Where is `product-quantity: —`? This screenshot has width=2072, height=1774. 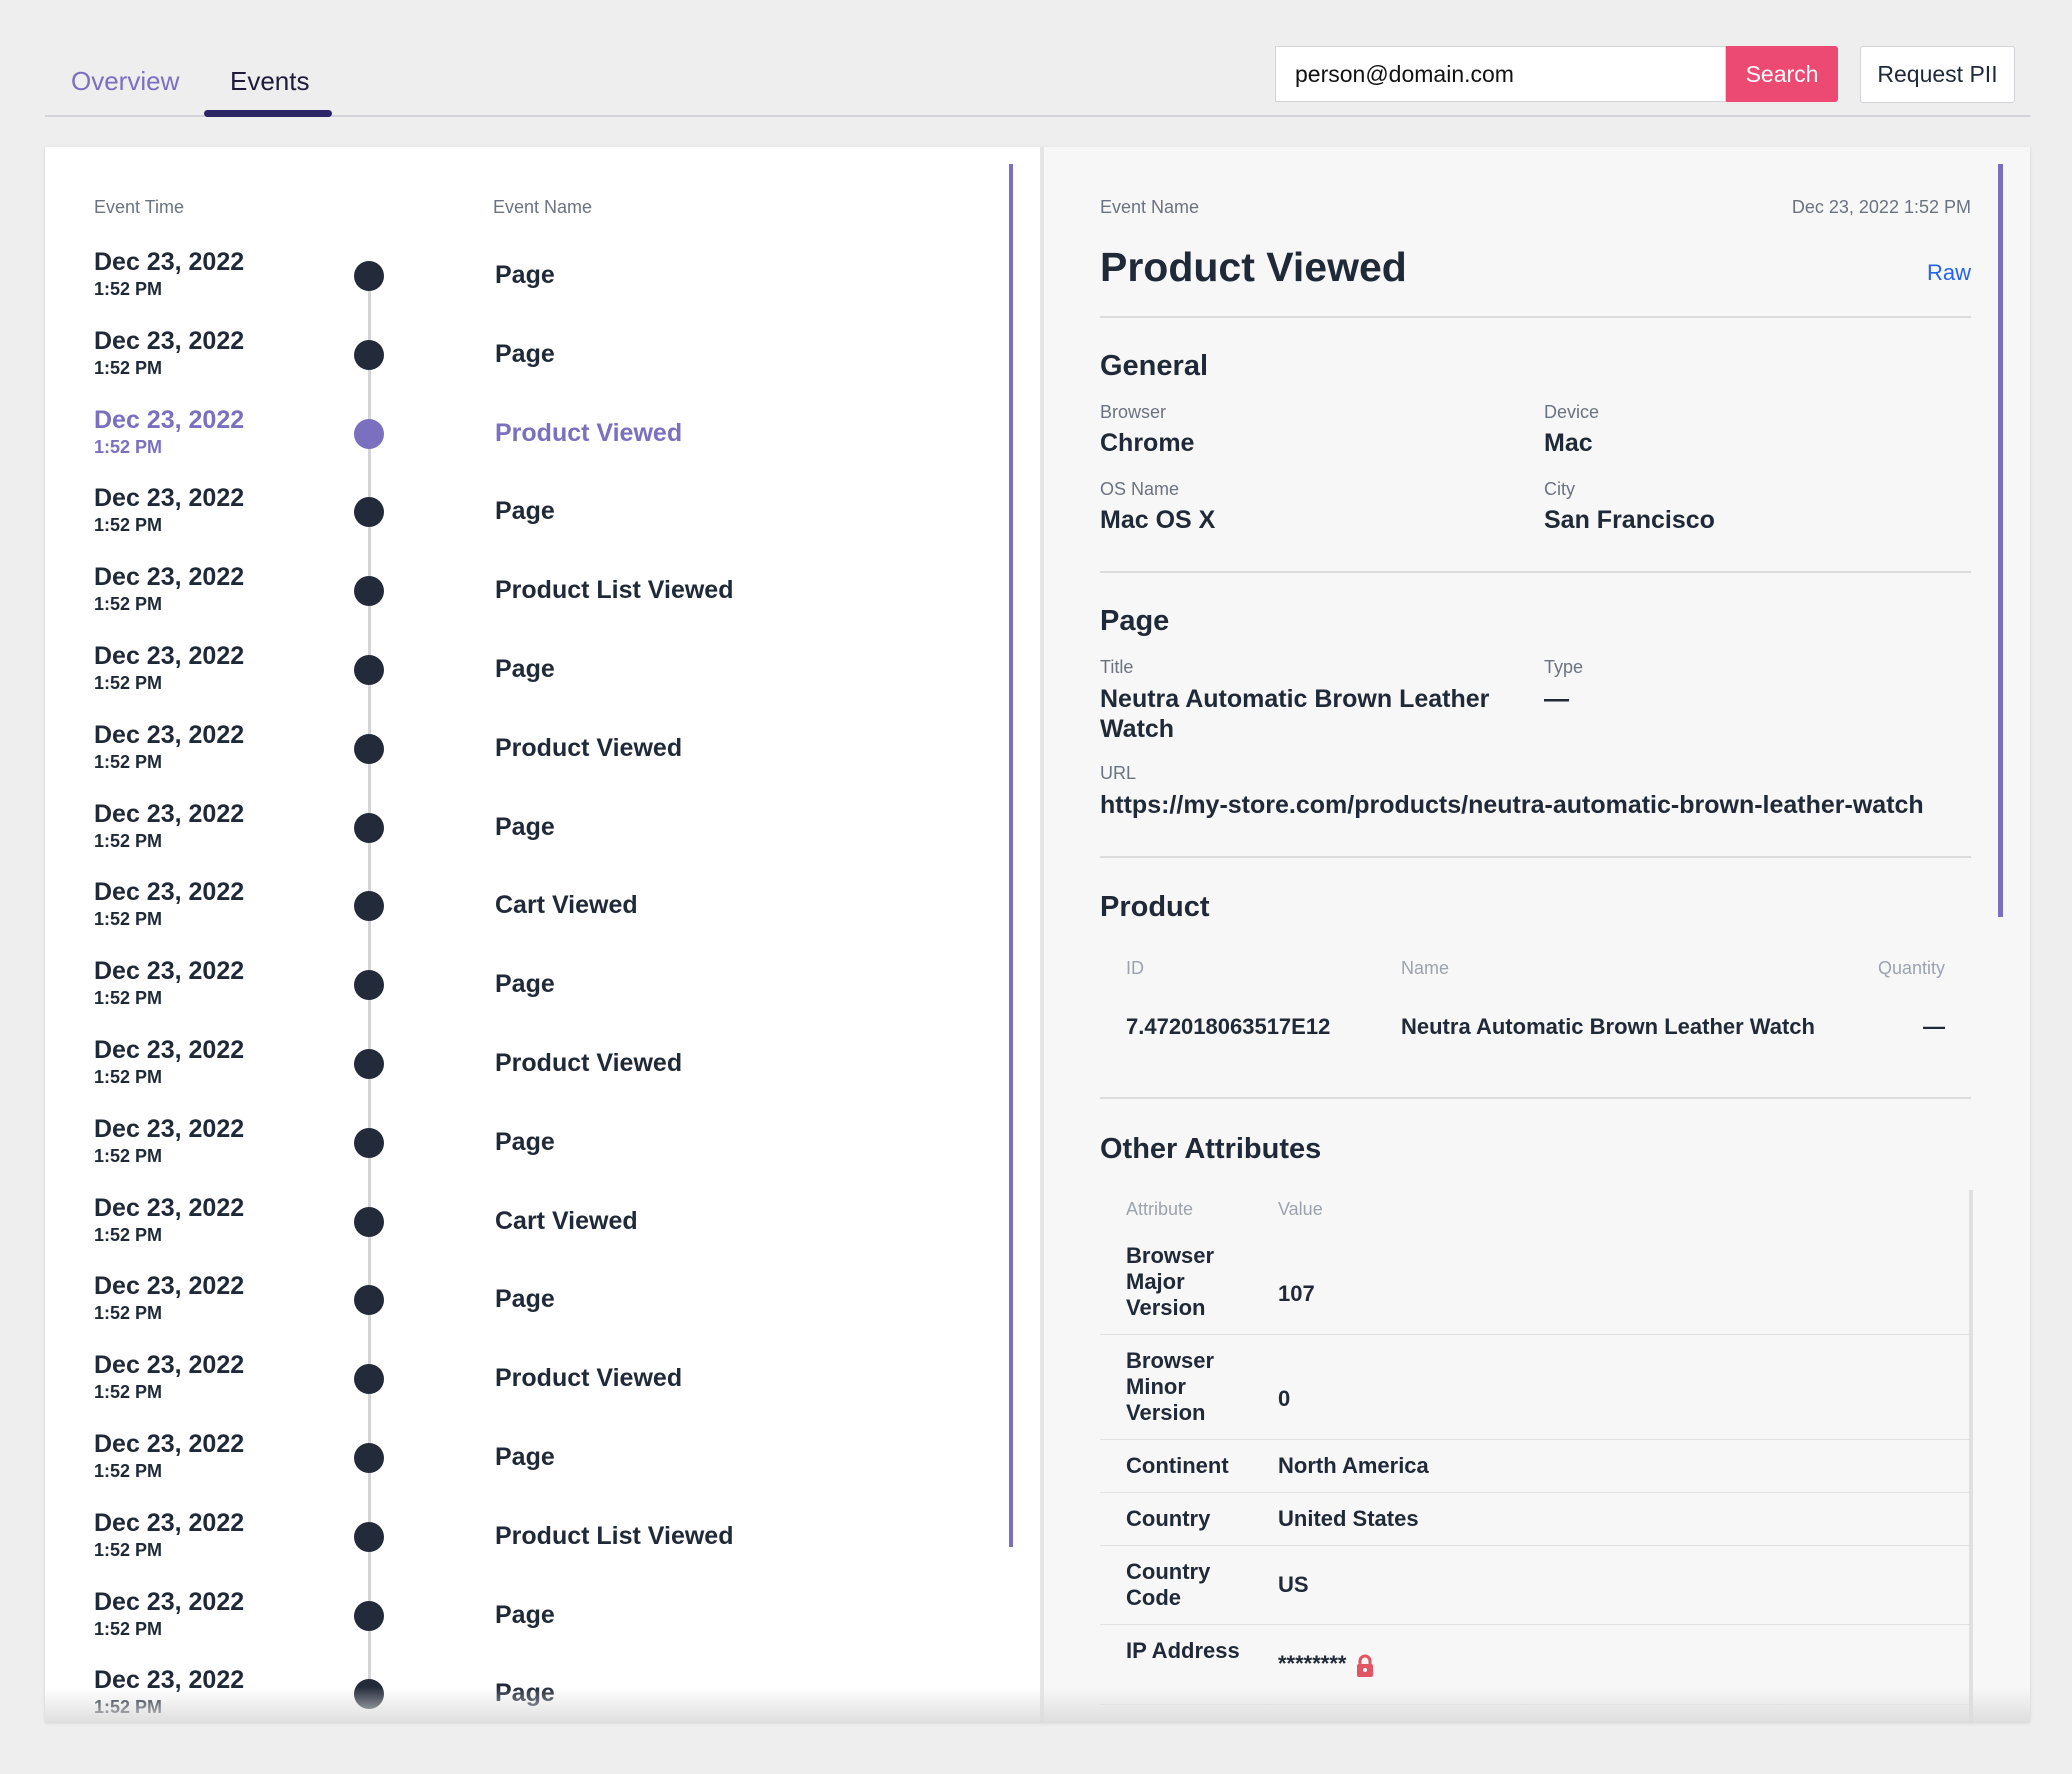 product-quantity: — is located at coordinates (1934, 1026).